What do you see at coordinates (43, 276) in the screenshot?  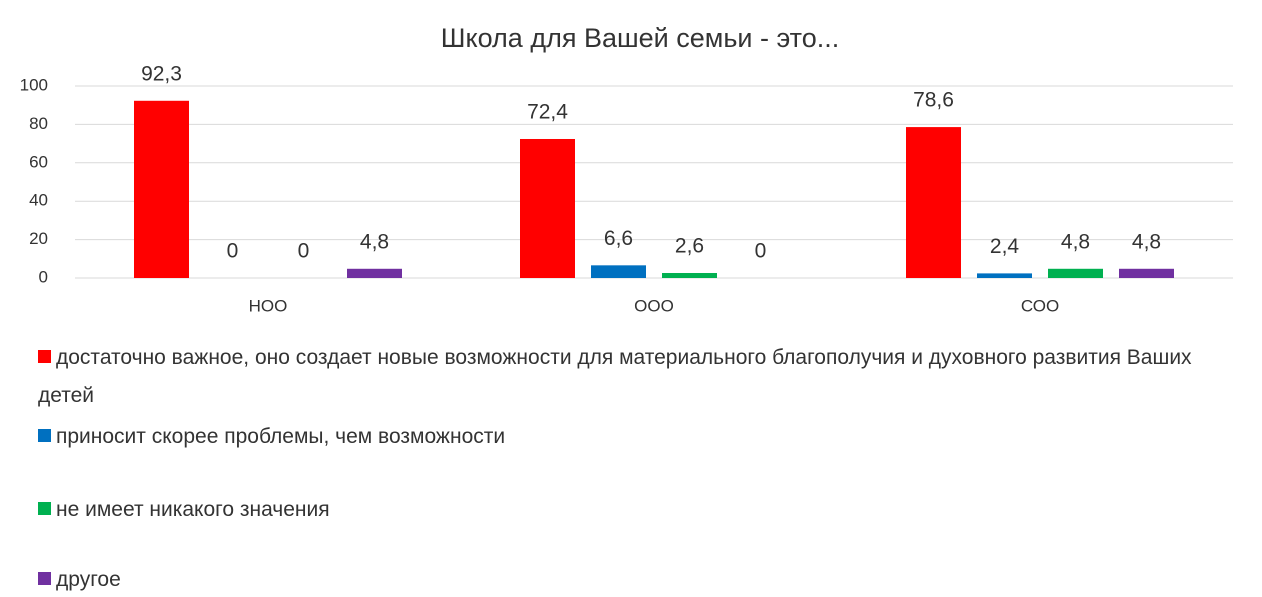 I see `y-tick-label: 0` at bounding box center [43, 276].